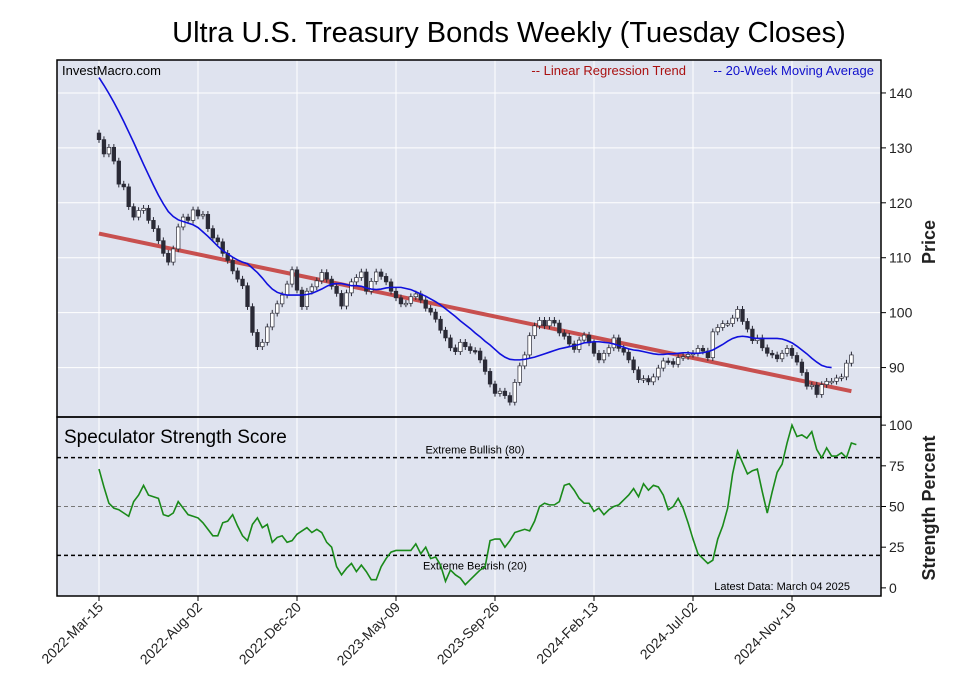 This screenshot has width=957, height=694. Describe the element at coordinates (270, 633) in the screenshot. I see `x-tick-label: 2022-Dec-20` at that location.